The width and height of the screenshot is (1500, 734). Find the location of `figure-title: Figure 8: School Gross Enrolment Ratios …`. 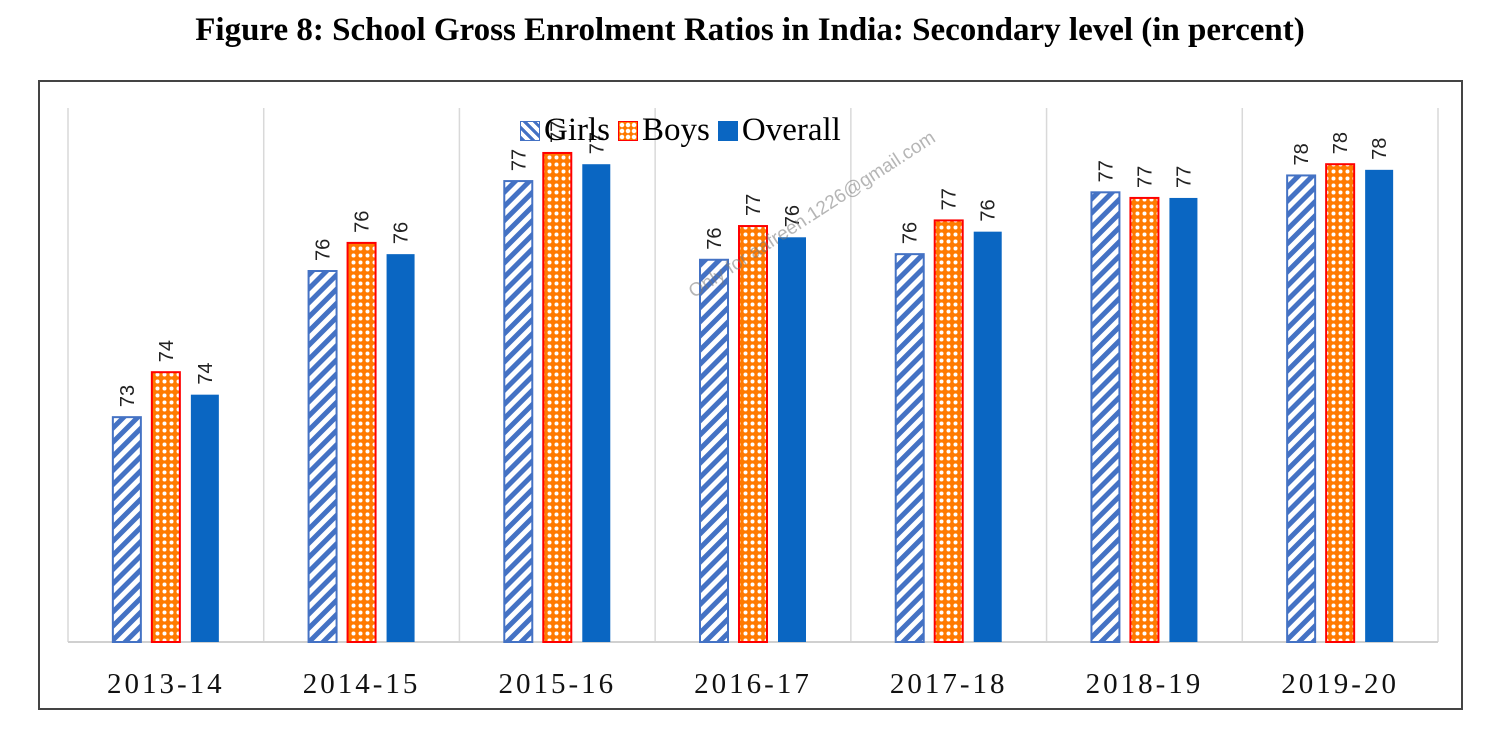

figure-title: Figure 8: School Gross Enrolment Ratios … is located at coordinates (750, 30).